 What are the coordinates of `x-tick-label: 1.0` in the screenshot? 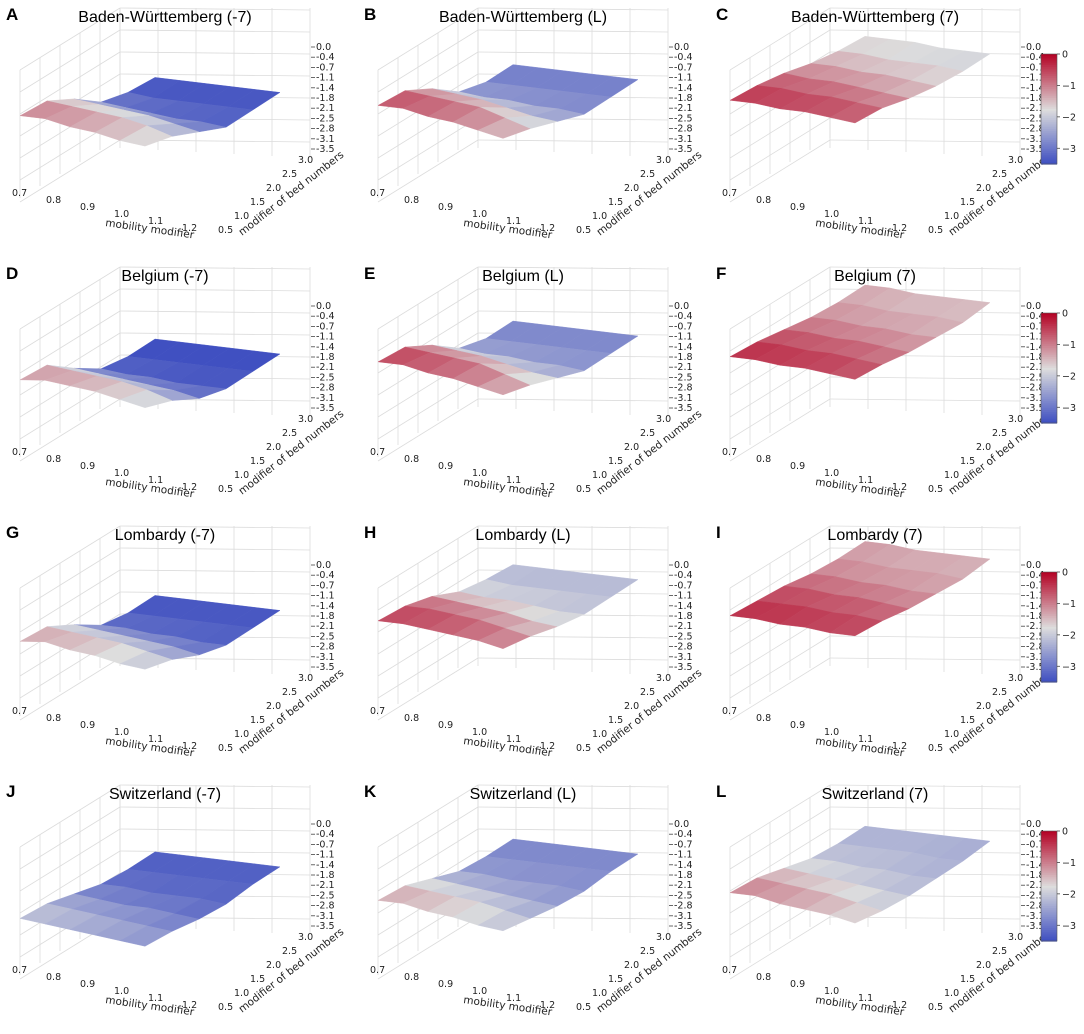 It's located at (121, 732).